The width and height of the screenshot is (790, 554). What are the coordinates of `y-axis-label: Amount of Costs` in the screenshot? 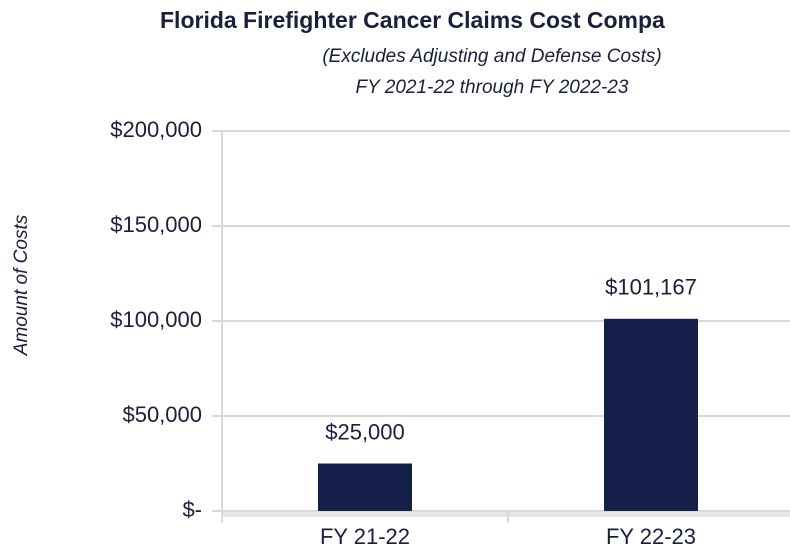 It's located at (21, 285).